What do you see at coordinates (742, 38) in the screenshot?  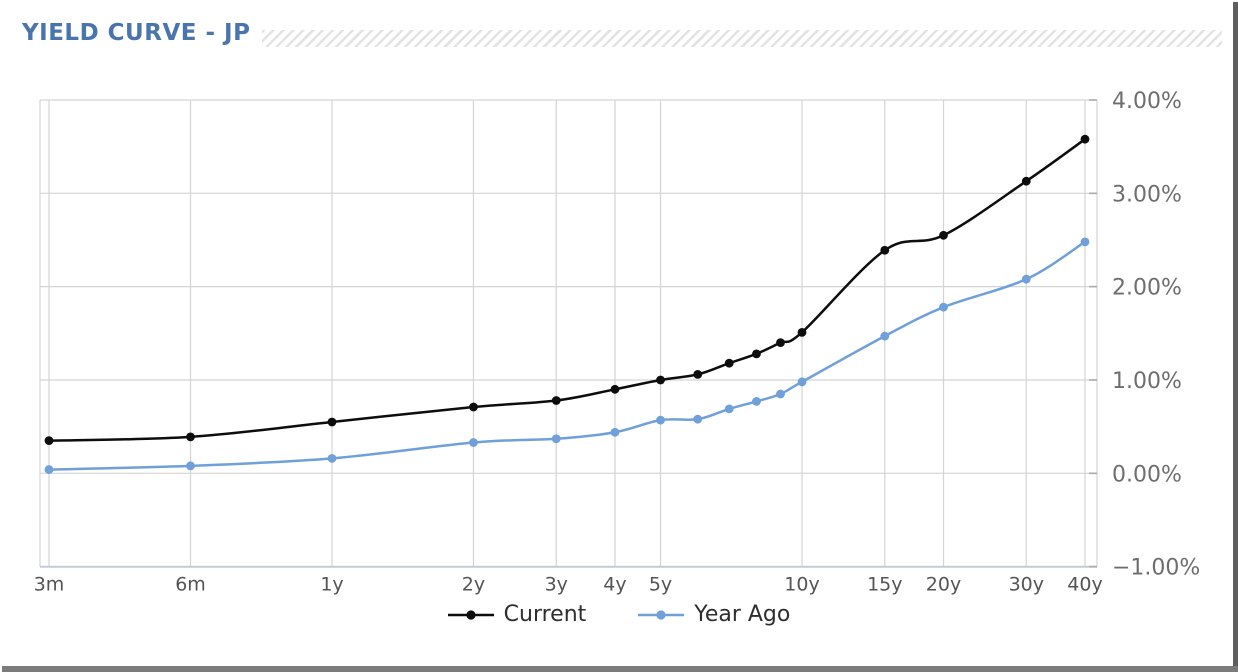 I see `title-hatch-decoration` at bounding box center [742, 38].